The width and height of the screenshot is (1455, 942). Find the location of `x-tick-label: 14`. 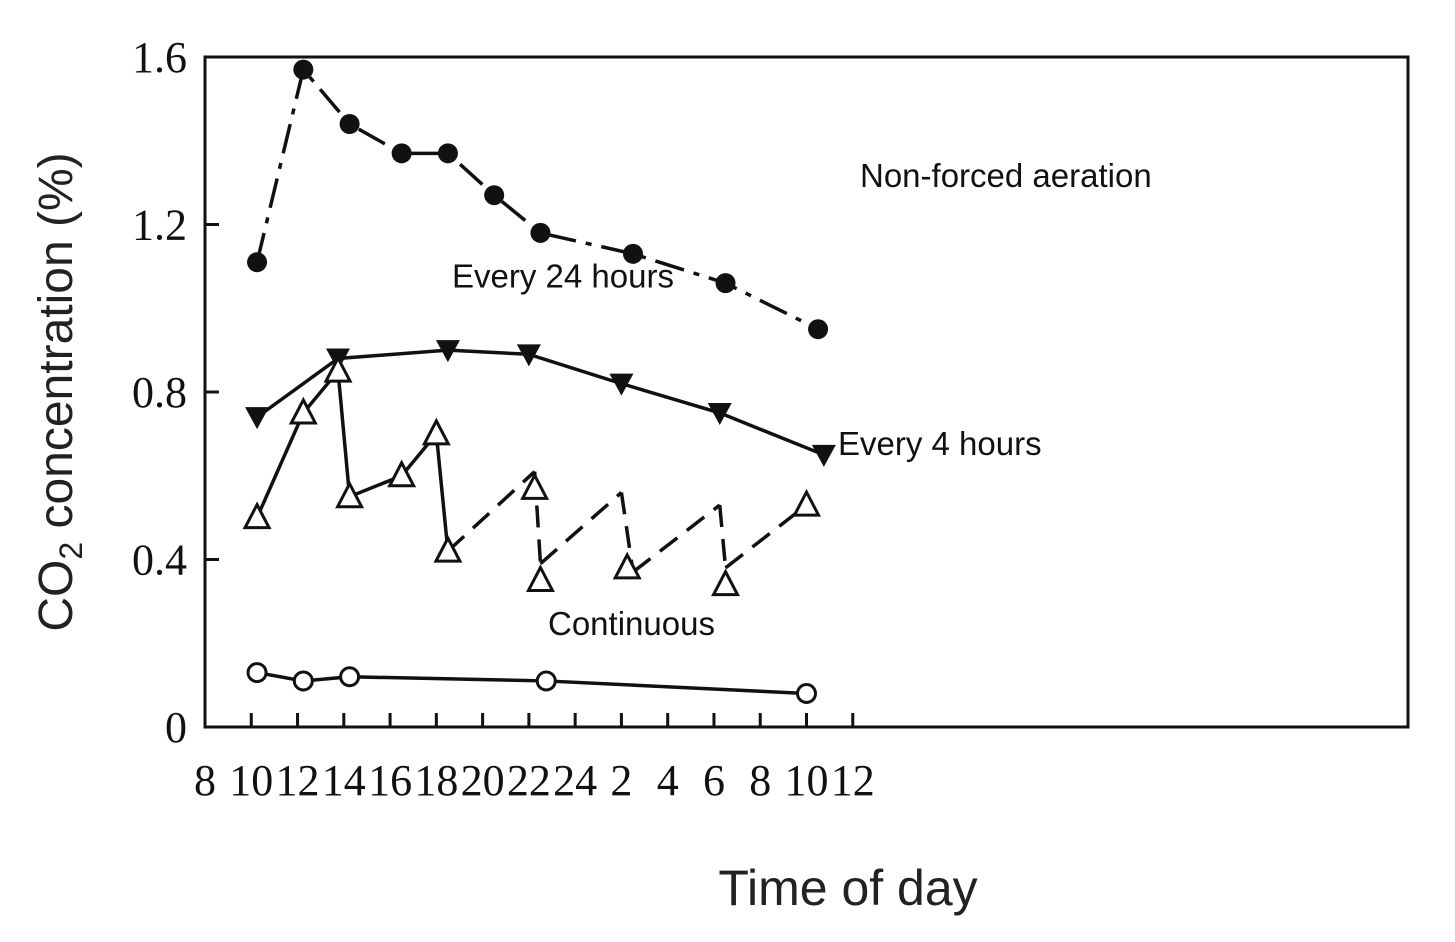

x-tick-label: 14 is located at coordinates (344, 780).